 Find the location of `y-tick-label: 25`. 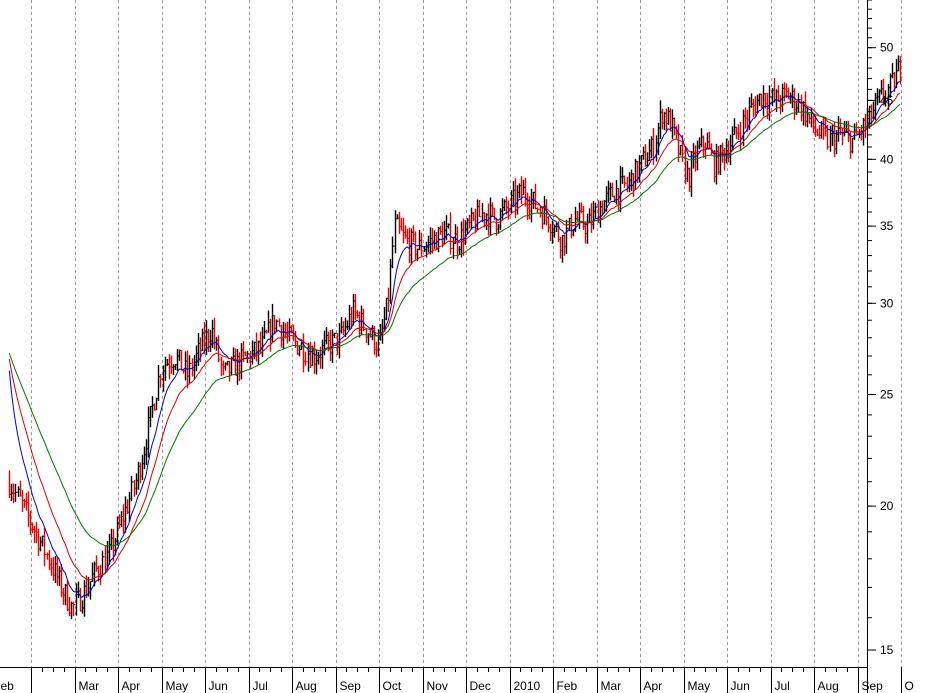

y-tick-label: 25 is located at coordinates (887, 395).